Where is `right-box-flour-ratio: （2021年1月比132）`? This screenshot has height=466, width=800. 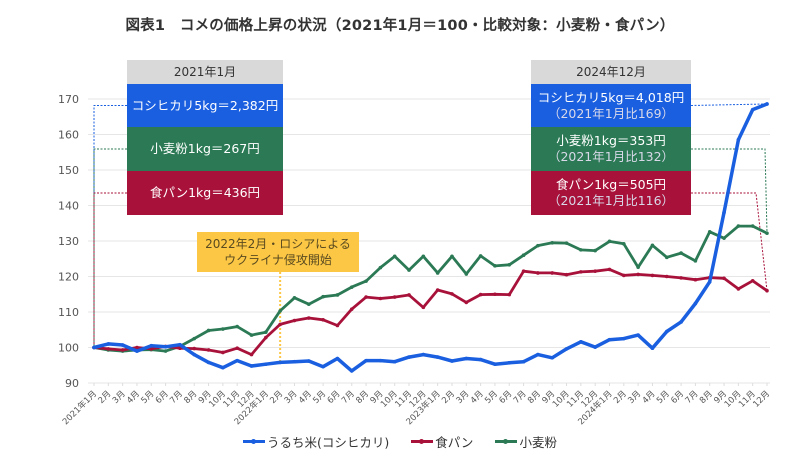 right-box-flour-ratio: （2021年1月比132） is located at coordinates (611, 156).